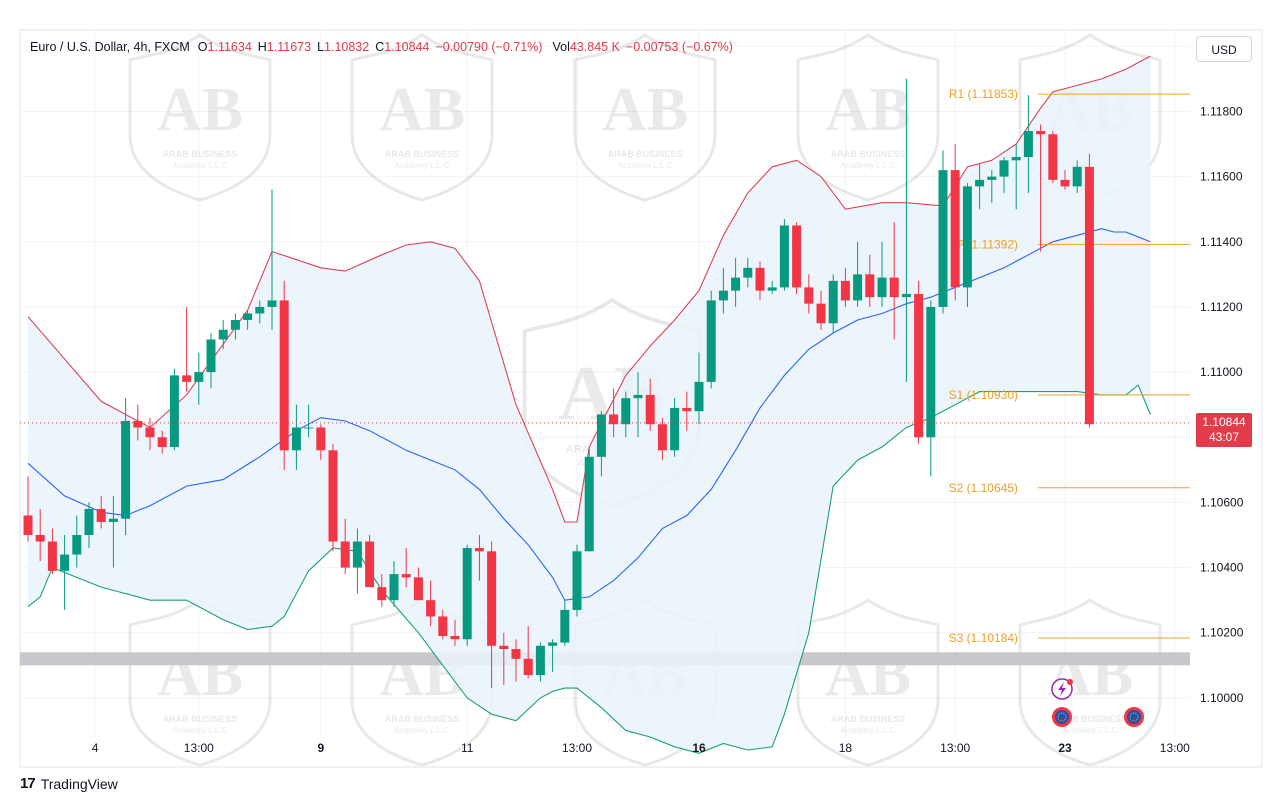 The image size is (1280, 803). What do you see at coordinates (1097, 702) in the screenshot?
I see `event-icons` at bounding box center [1097, 702].